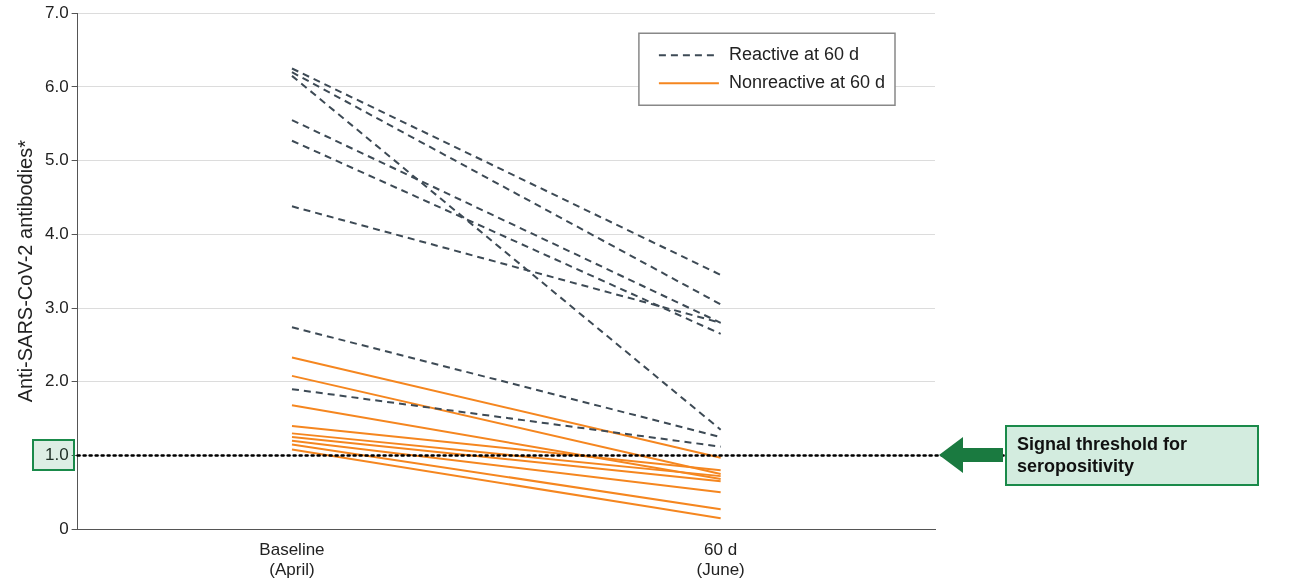 This screenshot has height=584, width=1311. I want to click on y-tick-label: 2.0, so click(56, 381).